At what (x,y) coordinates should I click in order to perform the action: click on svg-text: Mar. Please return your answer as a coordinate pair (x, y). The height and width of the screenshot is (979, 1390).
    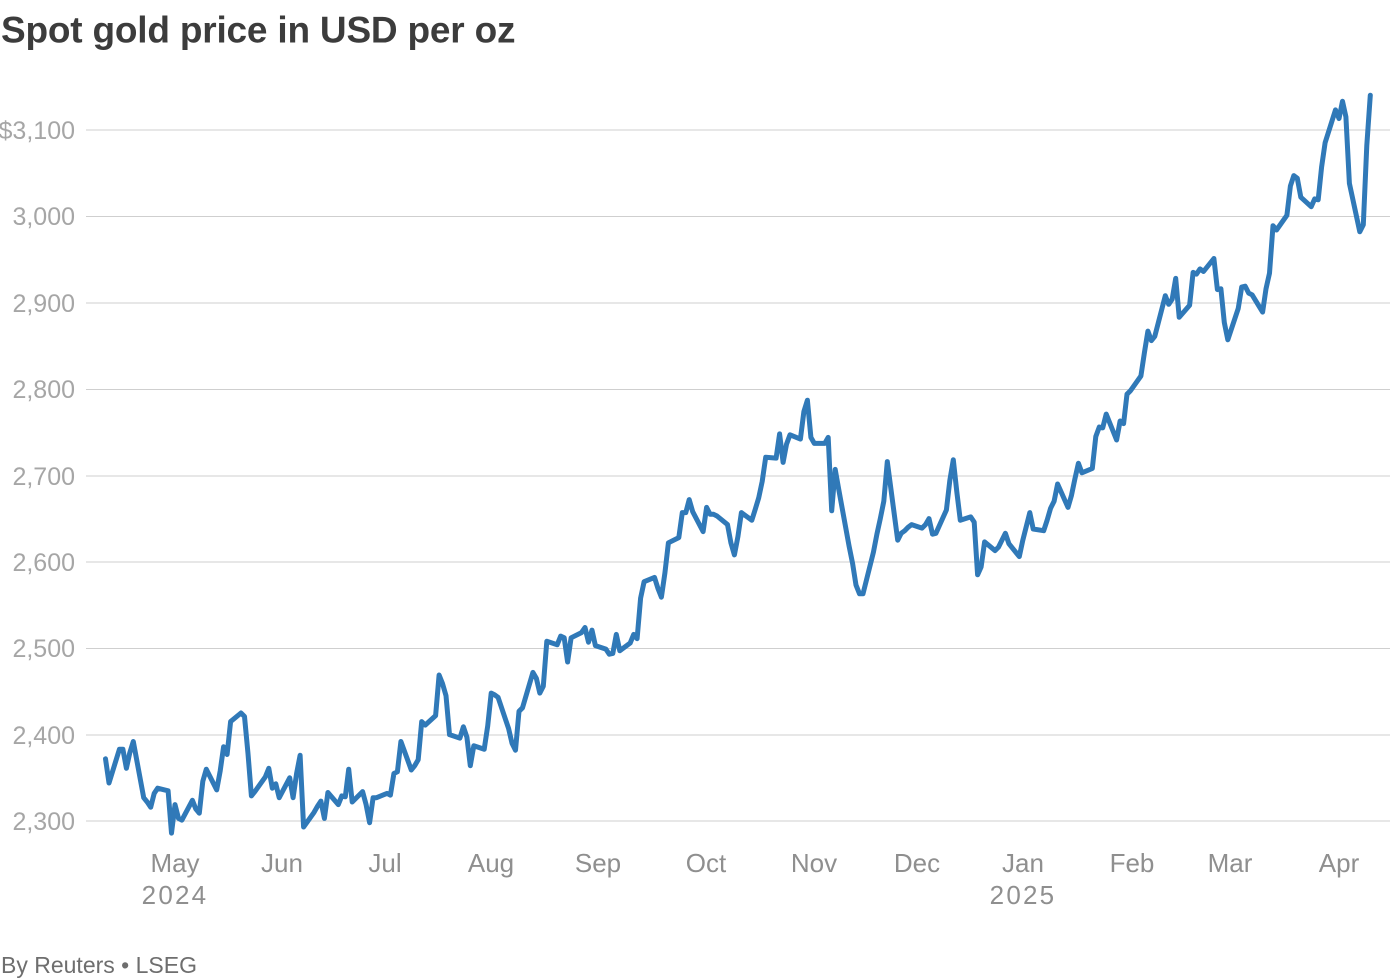
    Looking at the image, I should click on (1230, 863).